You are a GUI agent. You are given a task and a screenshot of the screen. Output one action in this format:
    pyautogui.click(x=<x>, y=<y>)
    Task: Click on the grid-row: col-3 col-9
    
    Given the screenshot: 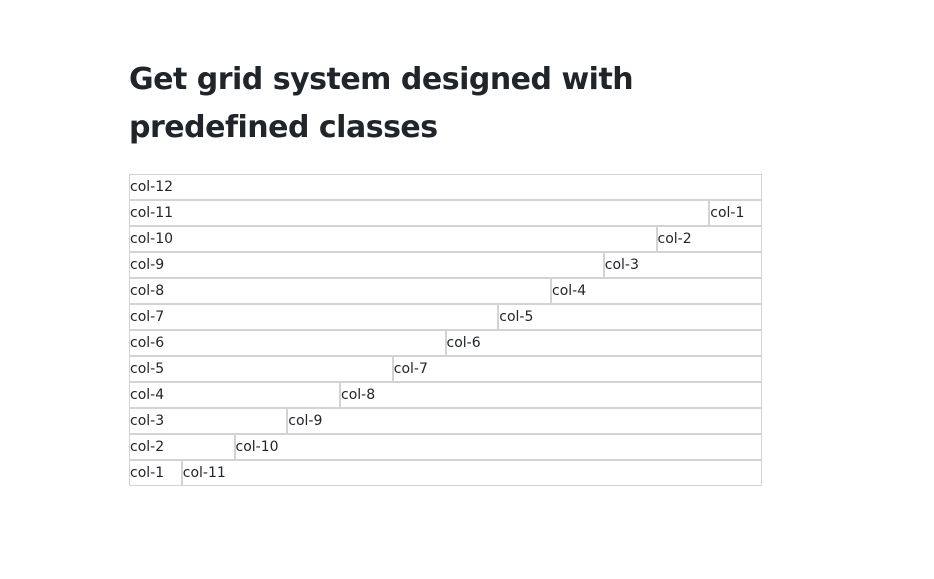 What is the action you would take?
    pyautogui.click(x=445, y=421)
    